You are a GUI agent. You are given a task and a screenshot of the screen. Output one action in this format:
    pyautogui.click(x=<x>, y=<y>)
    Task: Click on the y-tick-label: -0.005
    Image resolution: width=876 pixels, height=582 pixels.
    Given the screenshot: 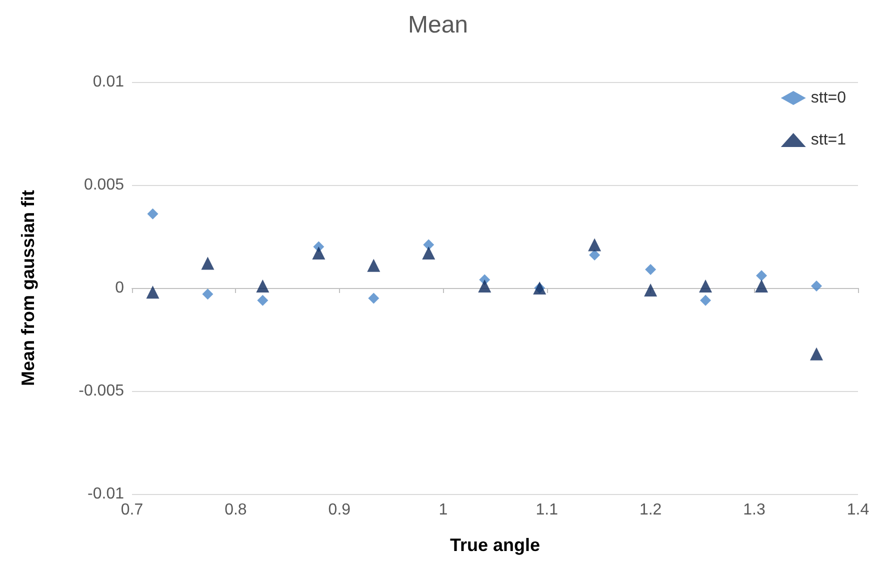 What is the action you would take?
    pyautogui.click(x=101, y=391)
    